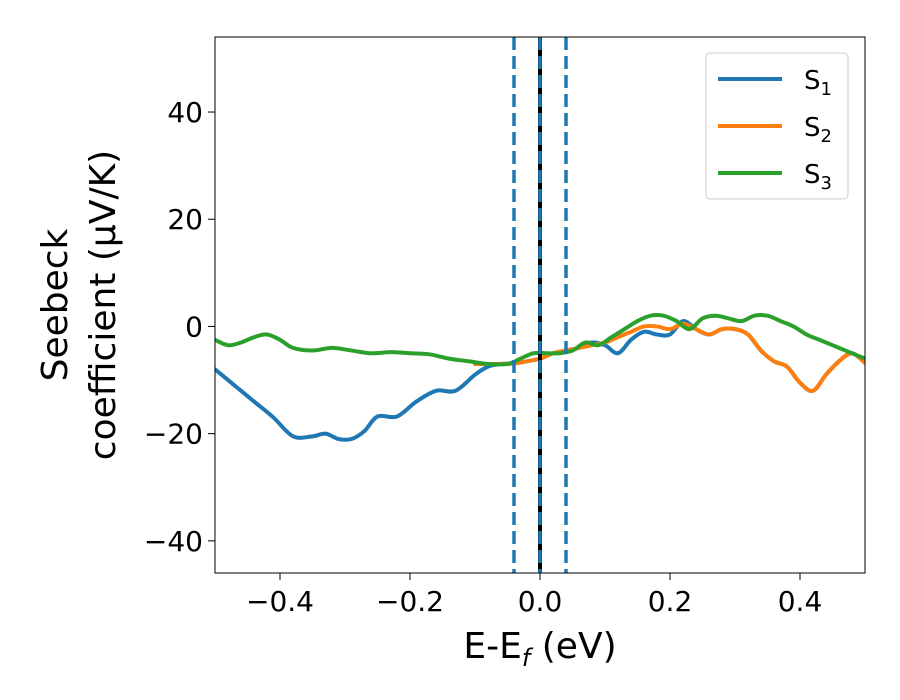 This screenshot has height=700, width=900. I want to click on x-tick-label: 0.2, so click(670, 601).